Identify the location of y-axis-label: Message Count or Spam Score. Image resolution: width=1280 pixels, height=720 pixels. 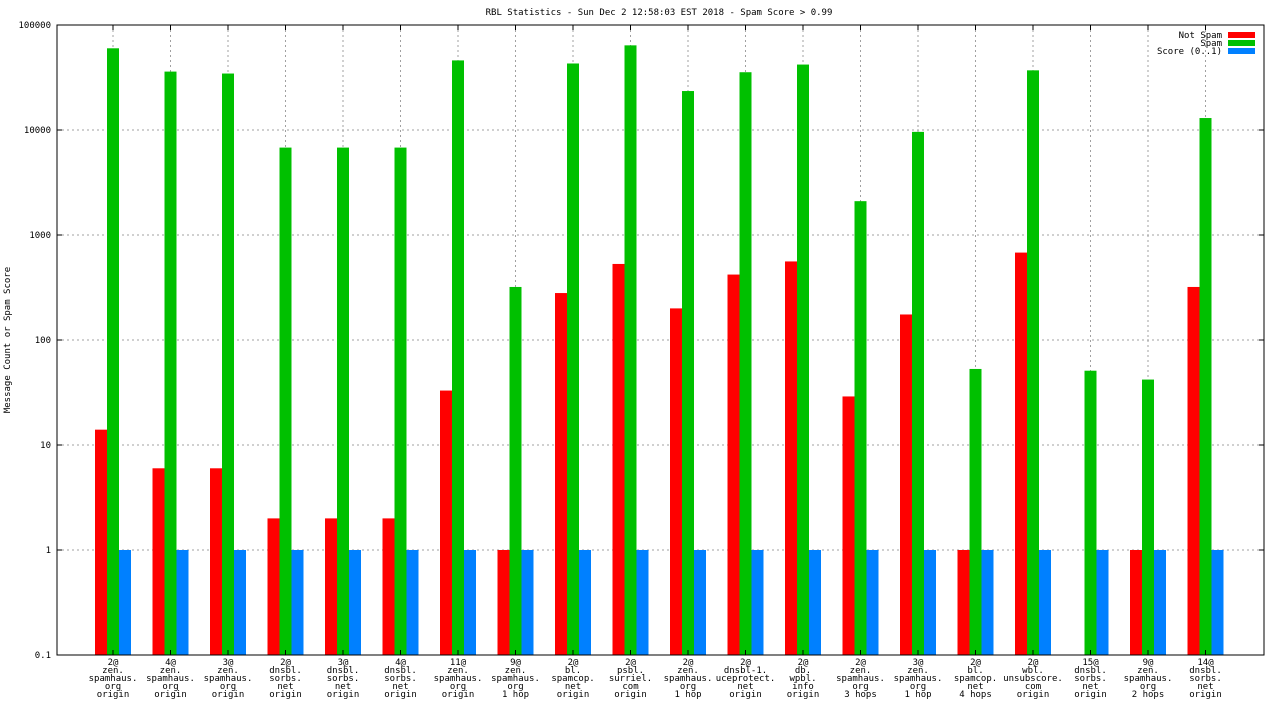
(8, 340).